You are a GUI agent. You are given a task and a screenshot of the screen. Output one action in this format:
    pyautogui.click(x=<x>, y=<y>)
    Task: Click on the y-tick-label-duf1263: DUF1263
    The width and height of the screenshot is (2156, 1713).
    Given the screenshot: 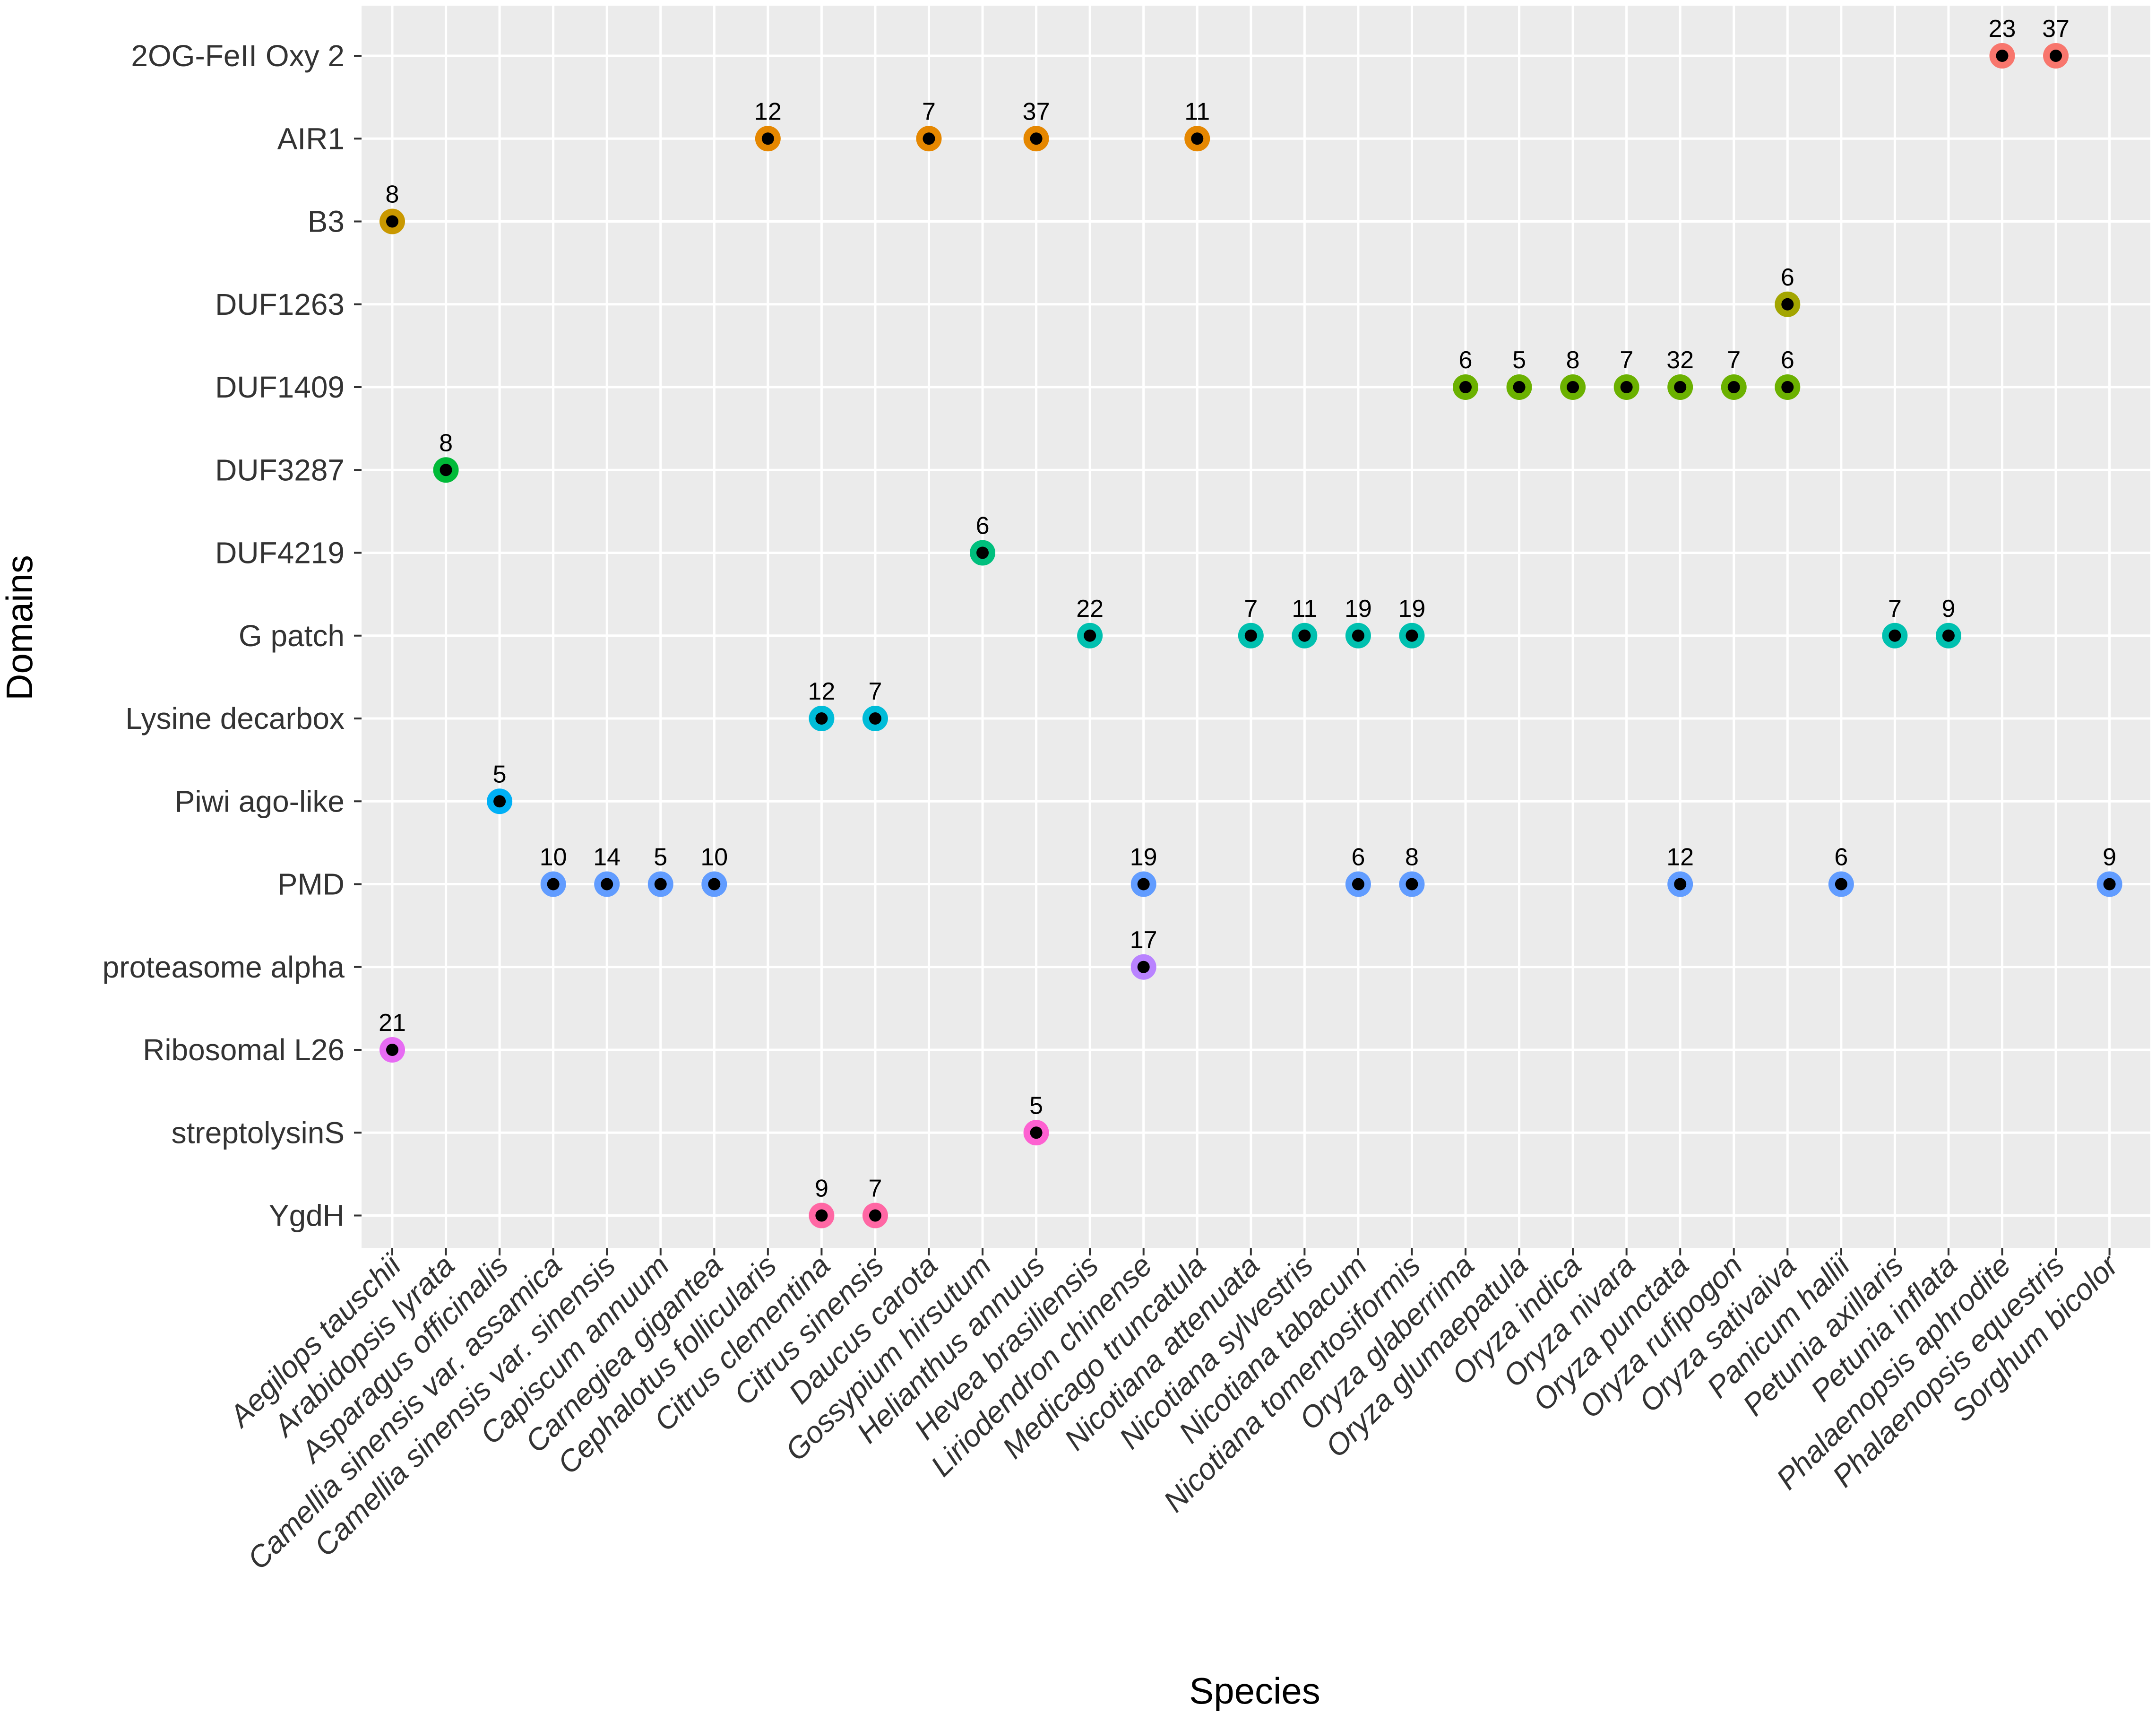 What is the action you would take?
    pyautogui.click(x=280, y=304)
    